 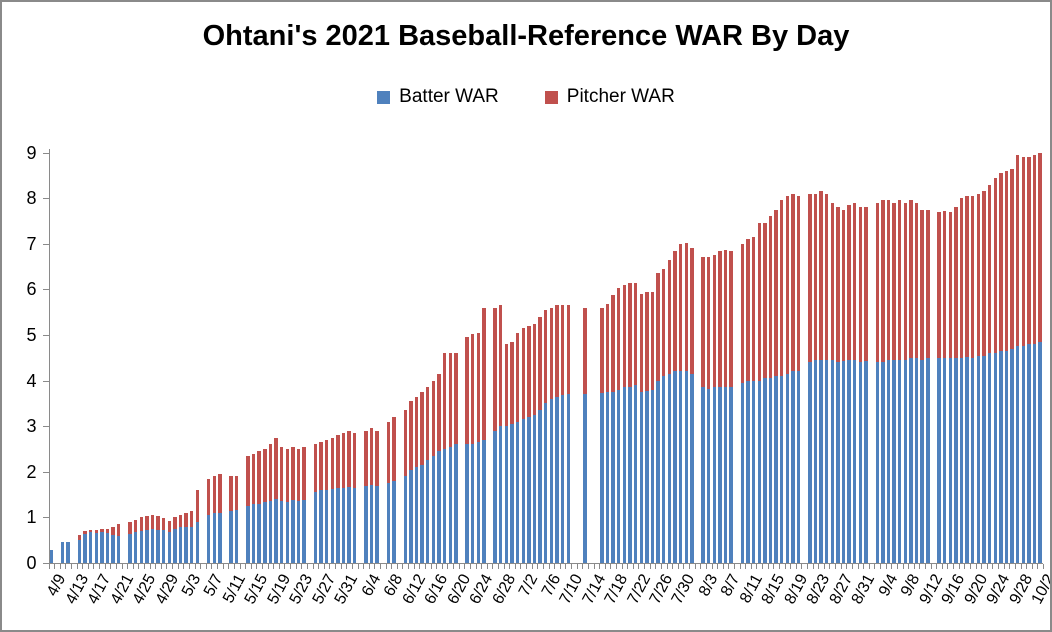 What do you see at coordinates (45, 427) in the screenshot?
I see `y-tick` at bounding box center [45, 427].